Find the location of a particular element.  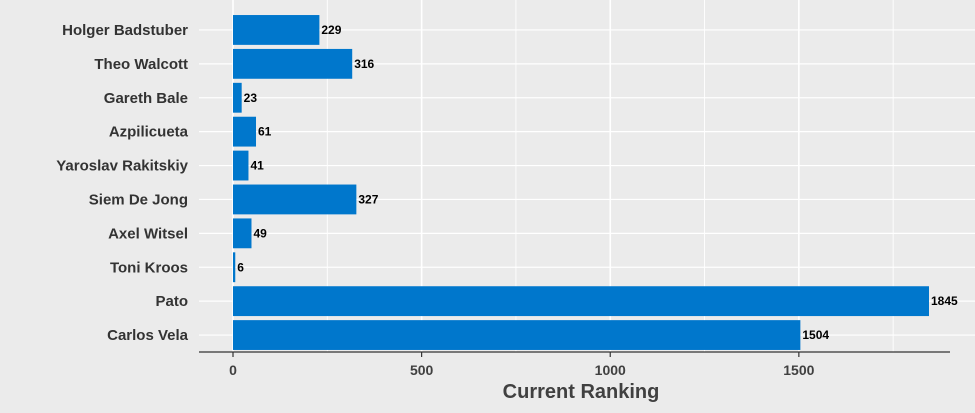

category-label: Holger Badstuber is located at coordinates (125, 30).